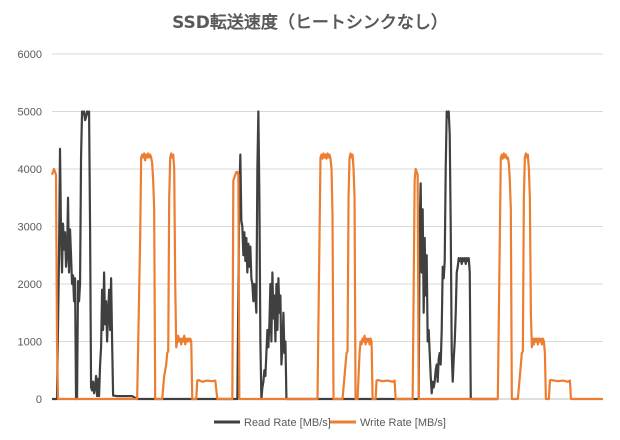 The width and height of the screenshot is (620, 440). I want to click on y-axis-ticks: 0 1000 2000 3000 4000 5000 6000, so click(30, 227).